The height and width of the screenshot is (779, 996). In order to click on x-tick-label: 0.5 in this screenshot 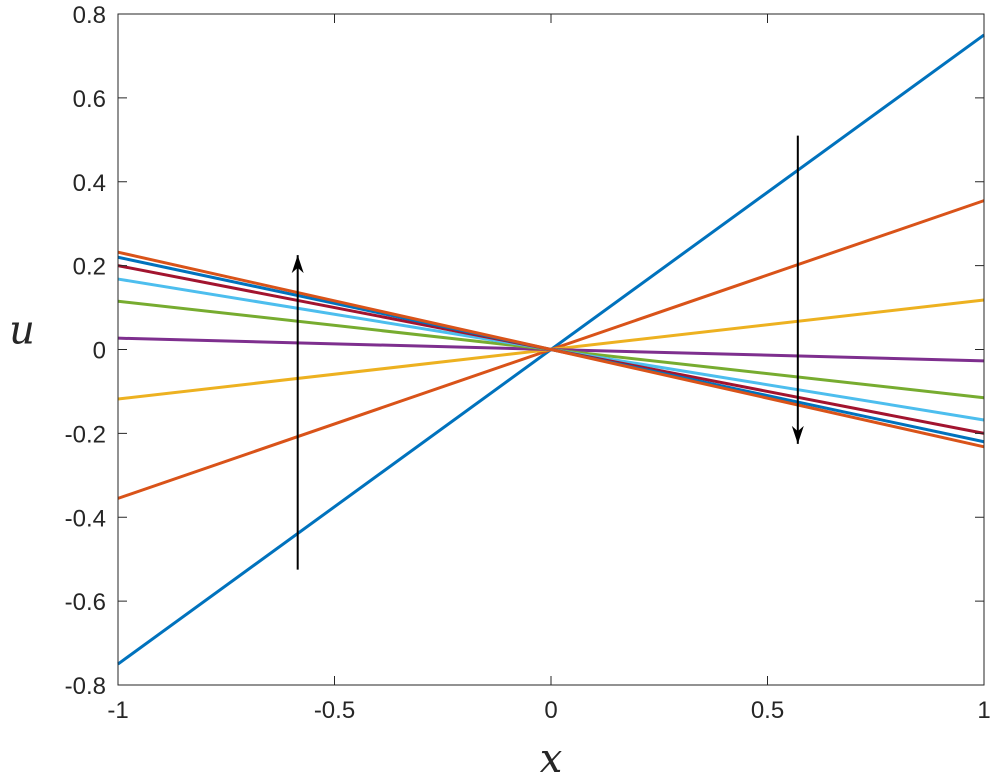, I will do `click(767, 710)`.